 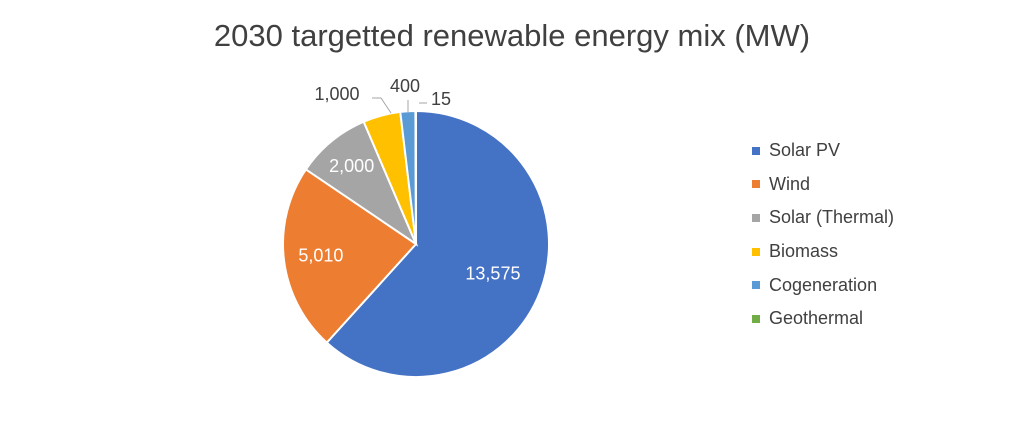 What do you see at coordinates (804, 251) in the screenshot?
I see `legend-label: Biomass` at bounding box center [804, 251].